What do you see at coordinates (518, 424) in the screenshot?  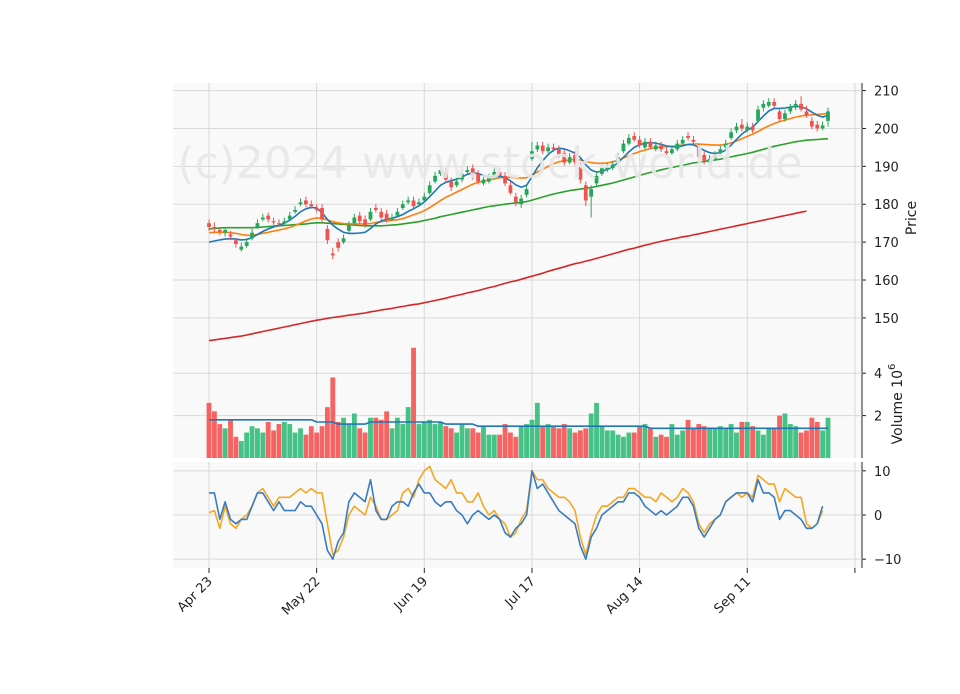 I see `volume-average-line` at bounding box center [518, 424].